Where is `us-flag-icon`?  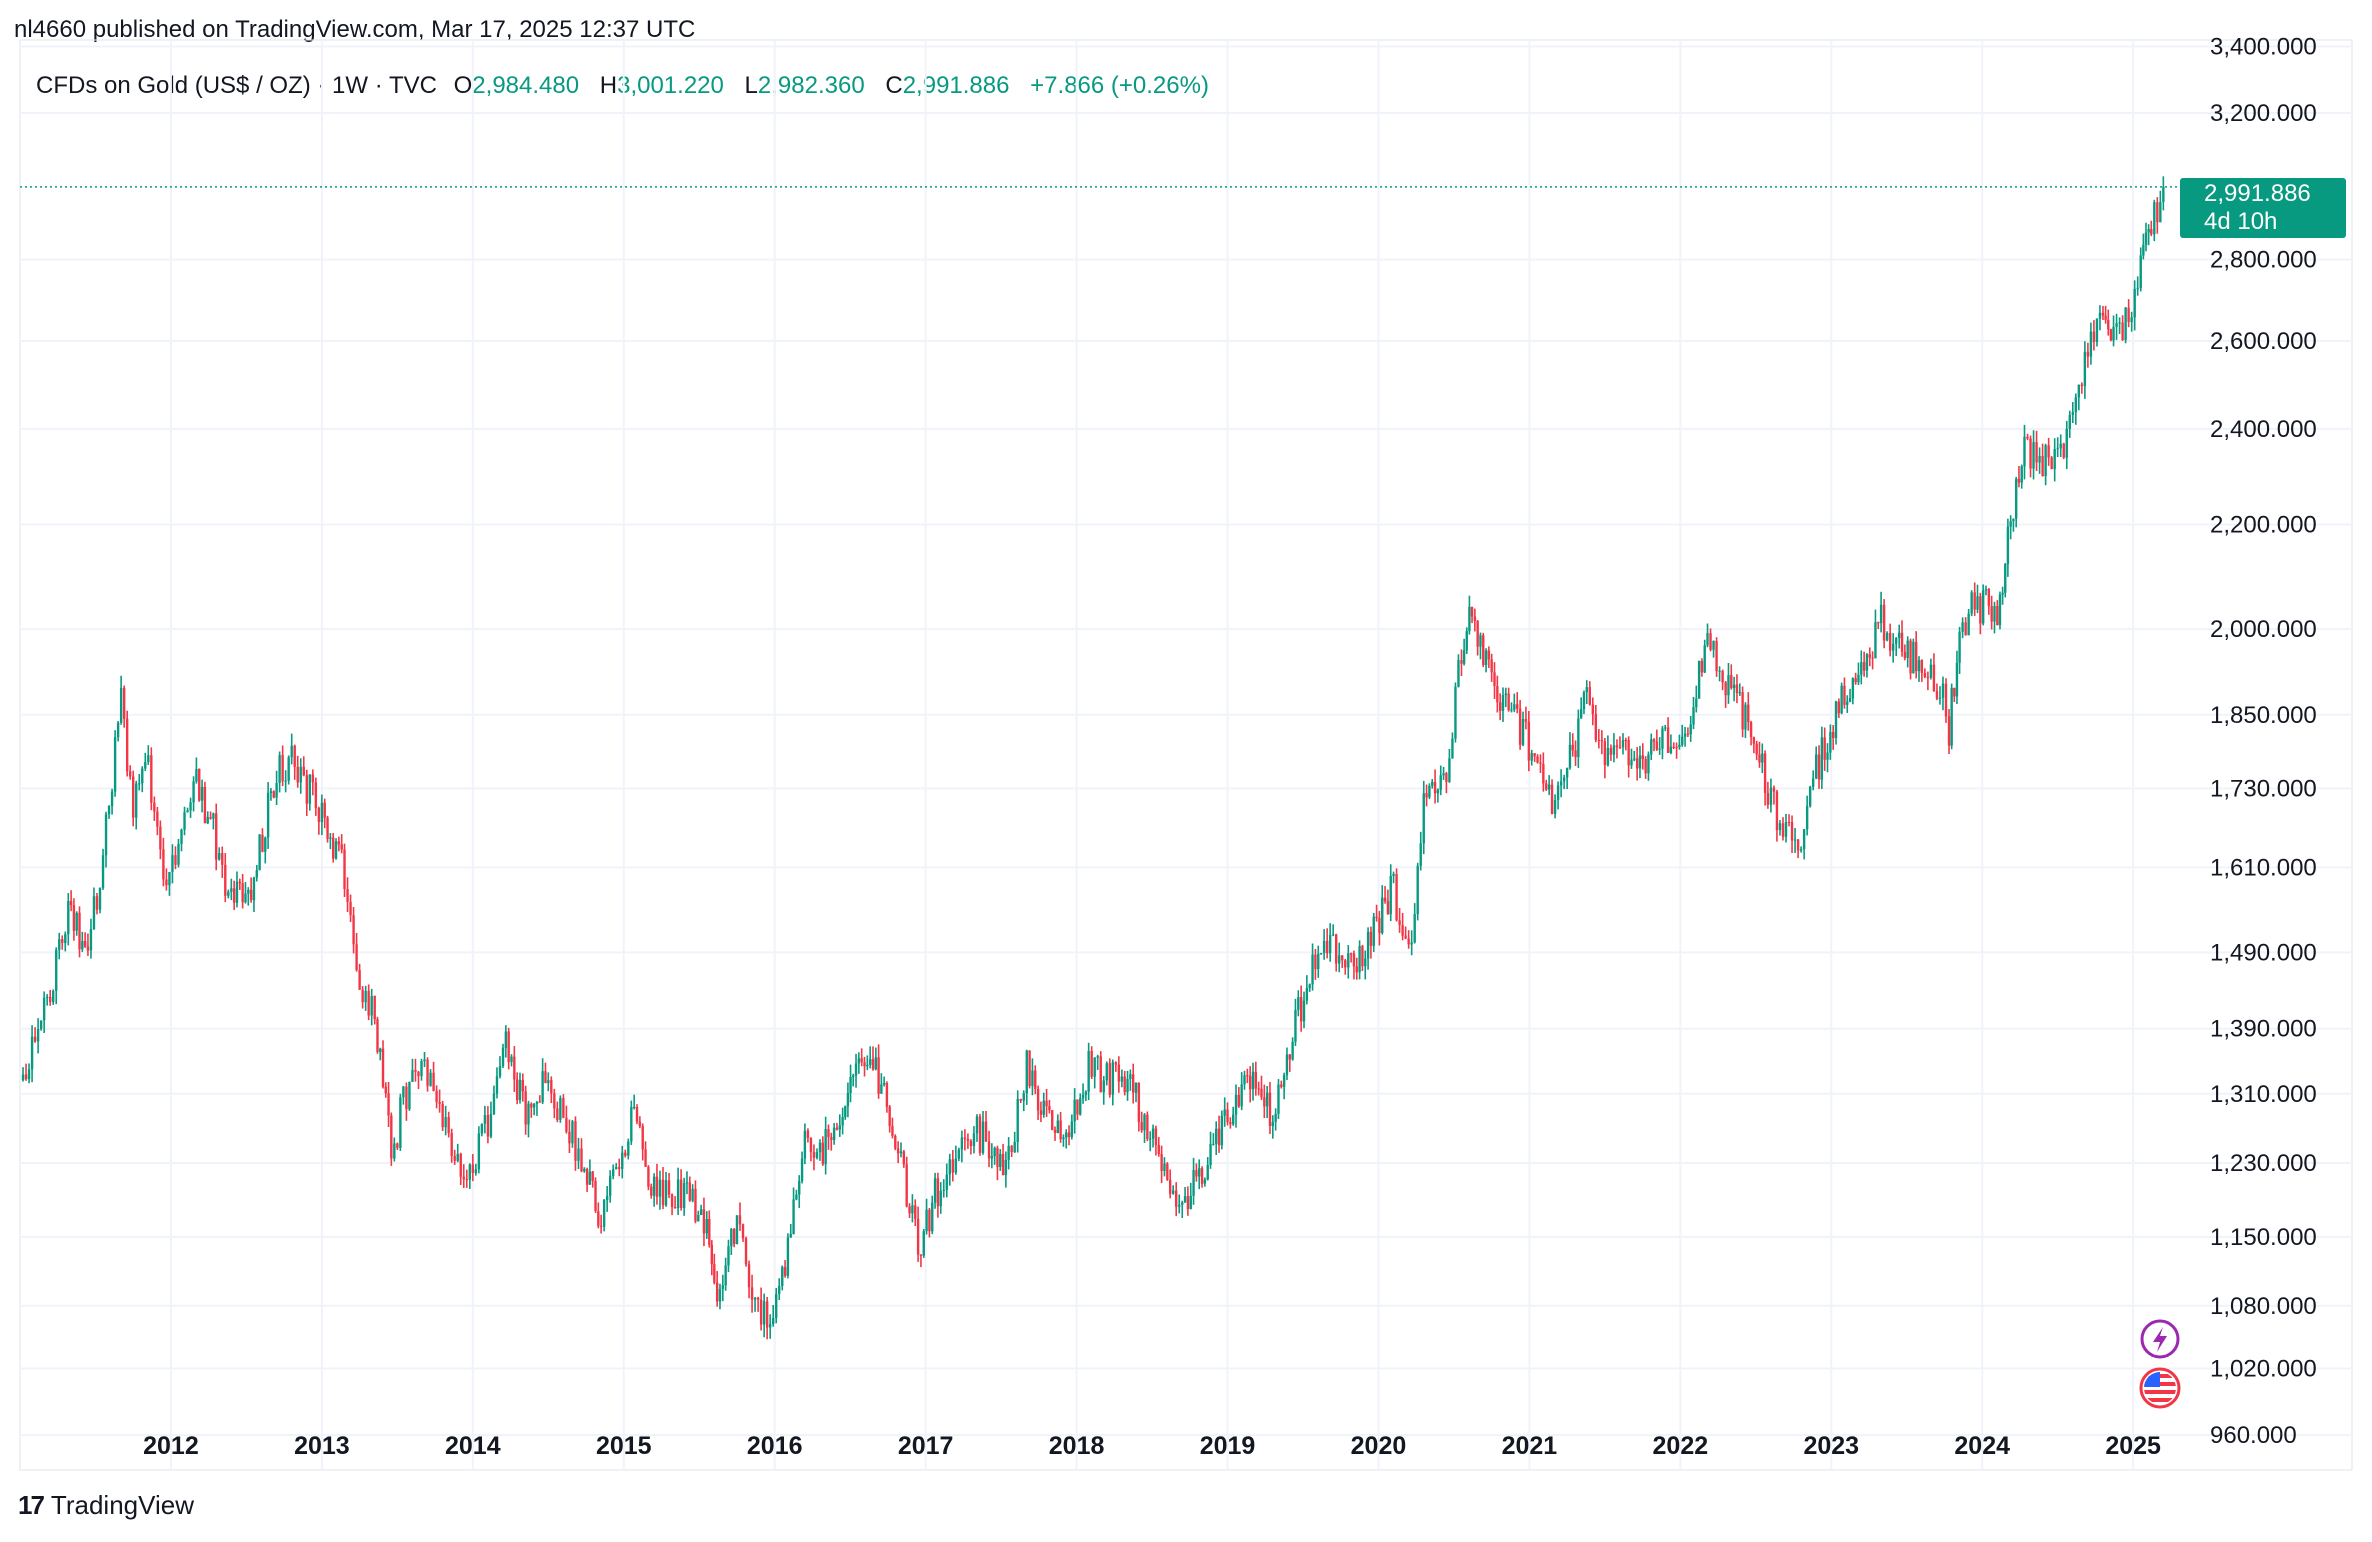
us-flag-icon is located at coordinates (2160, 1388).